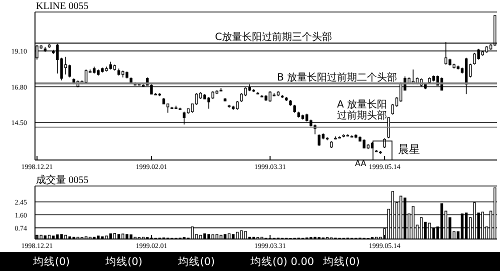 The width and height of the screenshot is (500, 271). What do you see at coordinates (273, 37) in the screenshot?
I see `ref-line-label: C放量长阳过前期三个头部` at bounding box center [273, 37].